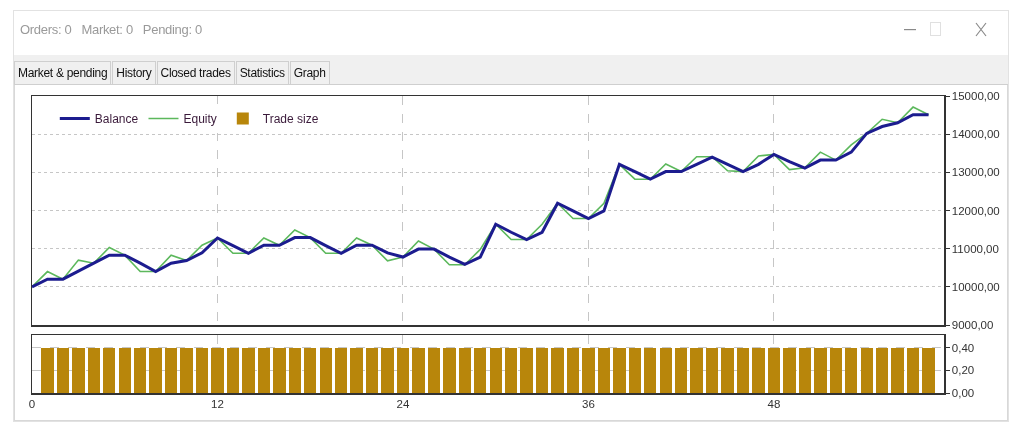 The height and width of the screenshot is (447, 1024). Describe the element at coordinates (217, 404) in the screenshot. I see `x-tick-label: 12` at that location.